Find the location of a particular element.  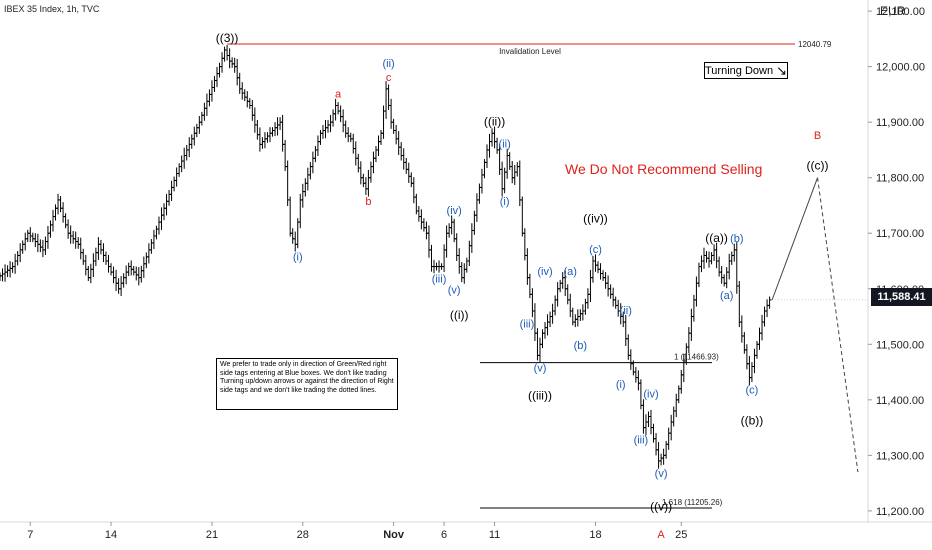

x-tick-label: 14 is located at coordinates (111, 535).